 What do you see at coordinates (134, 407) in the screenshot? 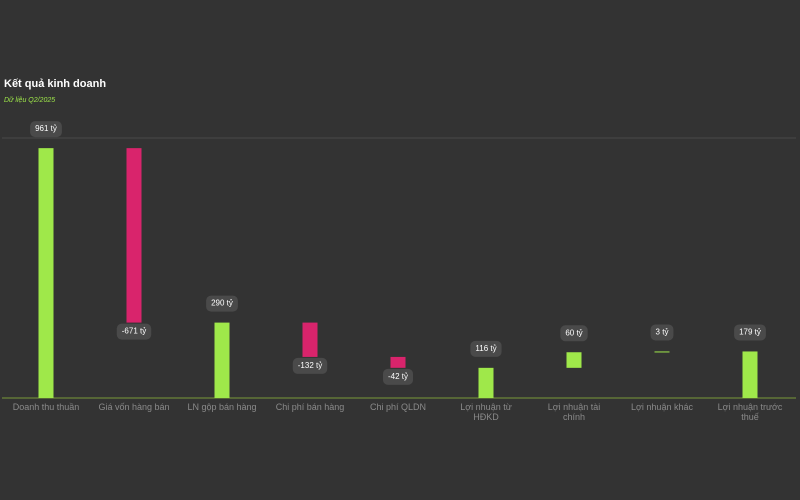
I see `x-tick-label: Giá vốn hàng bán` at bounding box center [134, 407].